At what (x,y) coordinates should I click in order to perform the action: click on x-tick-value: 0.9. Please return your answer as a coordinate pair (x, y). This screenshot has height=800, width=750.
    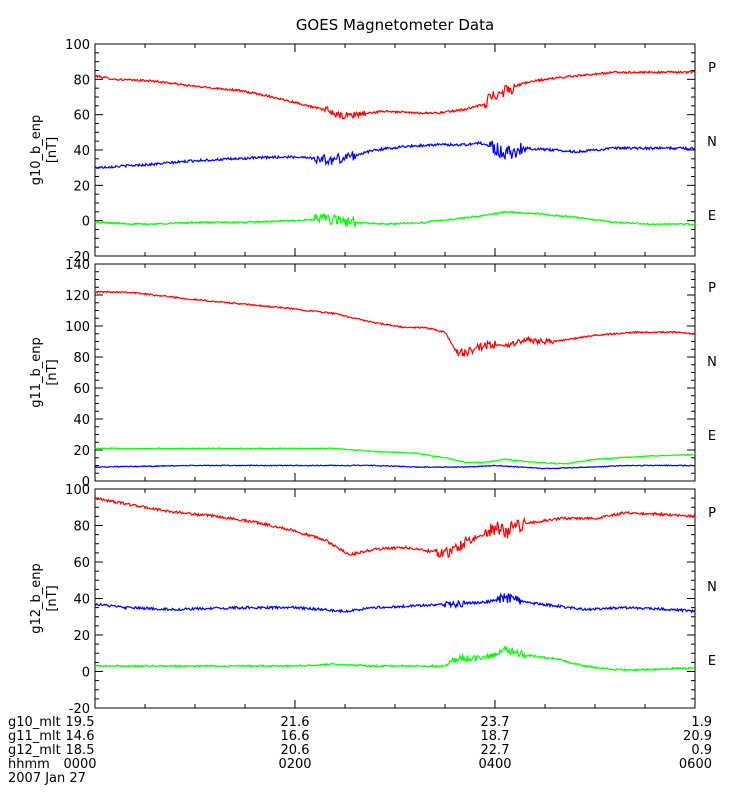
    Looking at the image, I should click on (701, 750).